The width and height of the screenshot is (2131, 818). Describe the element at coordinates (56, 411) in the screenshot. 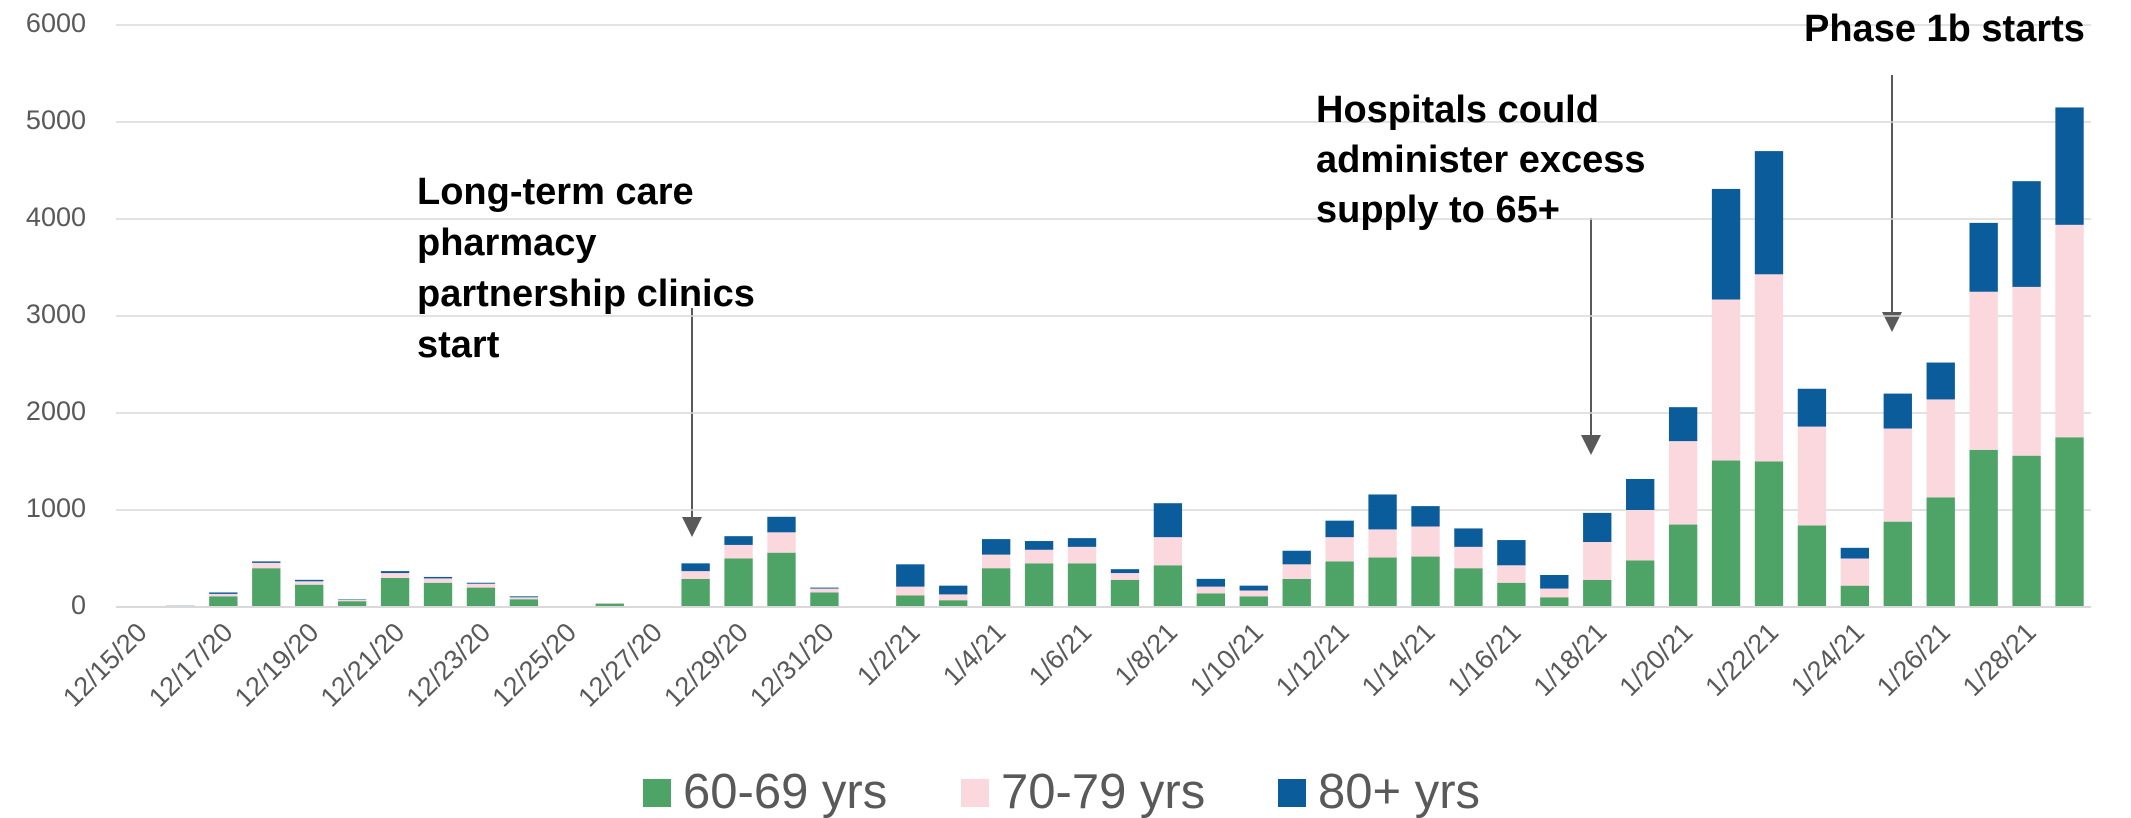

I see `y-tick-label: 2000` at that location.